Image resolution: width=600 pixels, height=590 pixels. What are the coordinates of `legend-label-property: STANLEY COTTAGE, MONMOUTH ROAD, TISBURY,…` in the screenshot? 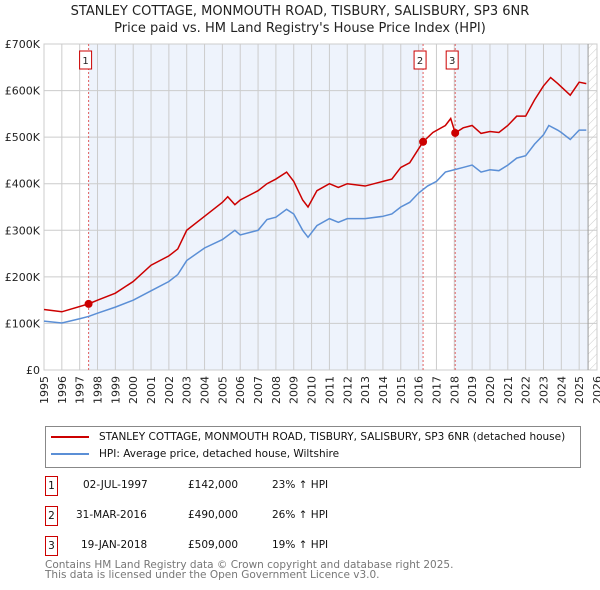 It's located at (332, 437).